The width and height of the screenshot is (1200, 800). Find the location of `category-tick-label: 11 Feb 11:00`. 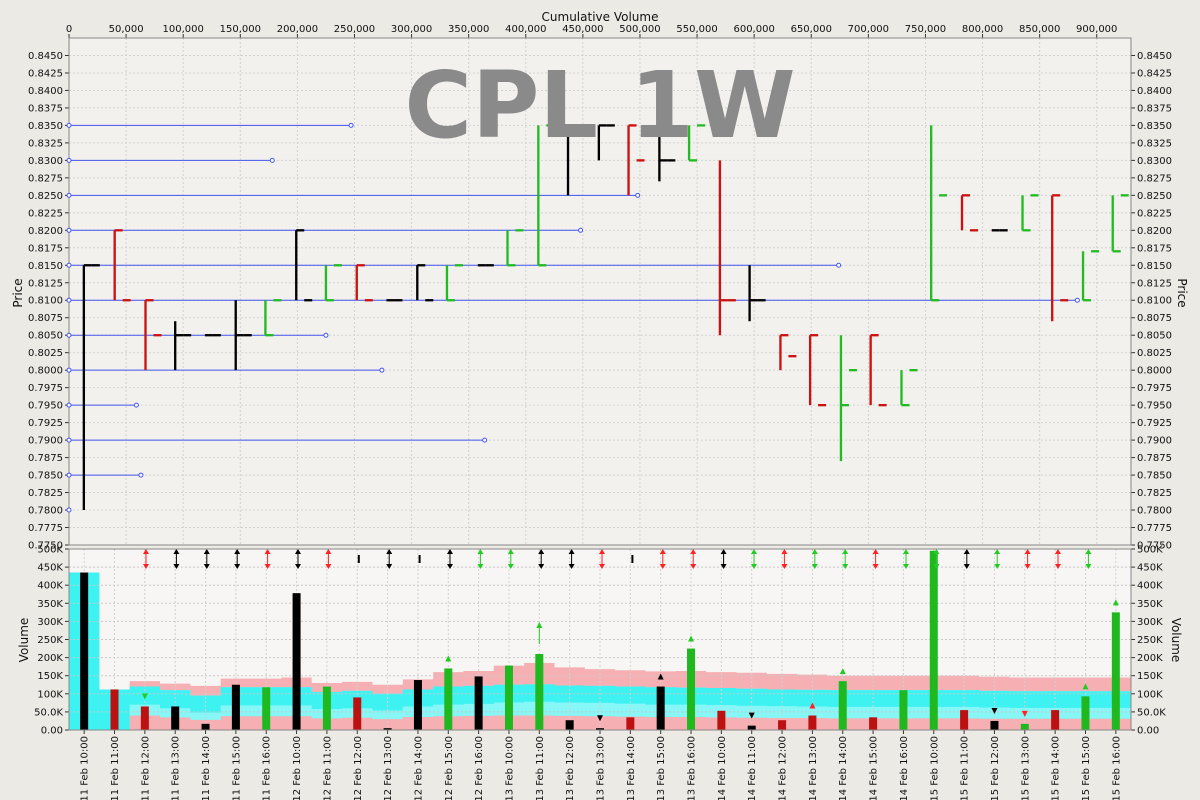

category-tick-label: 11 Feb 11:00 is located at coordinates (115, 768).